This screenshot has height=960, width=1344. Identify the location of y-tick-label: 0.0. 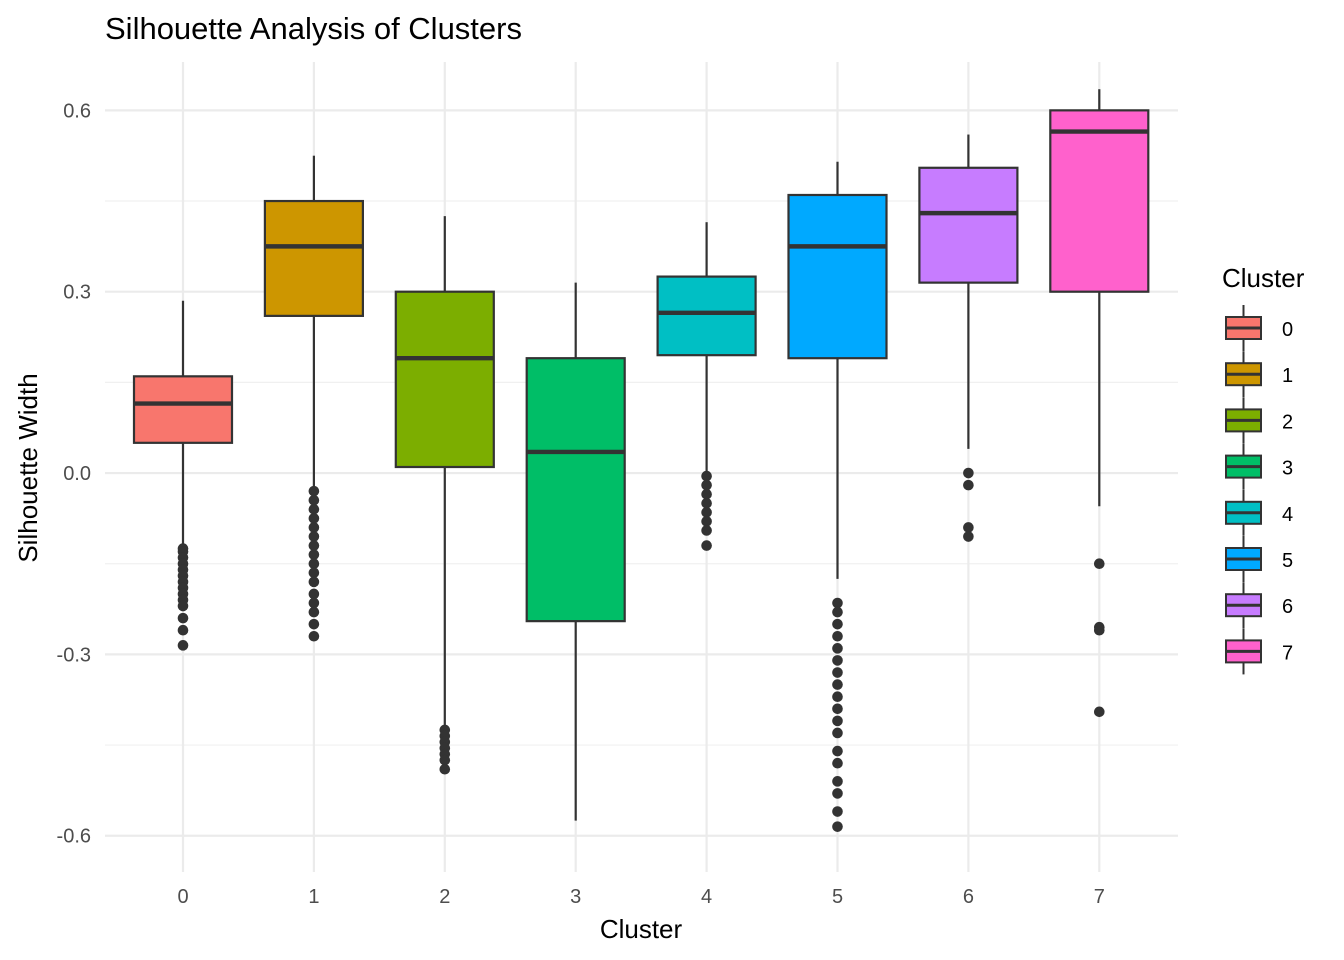
(77, 474).